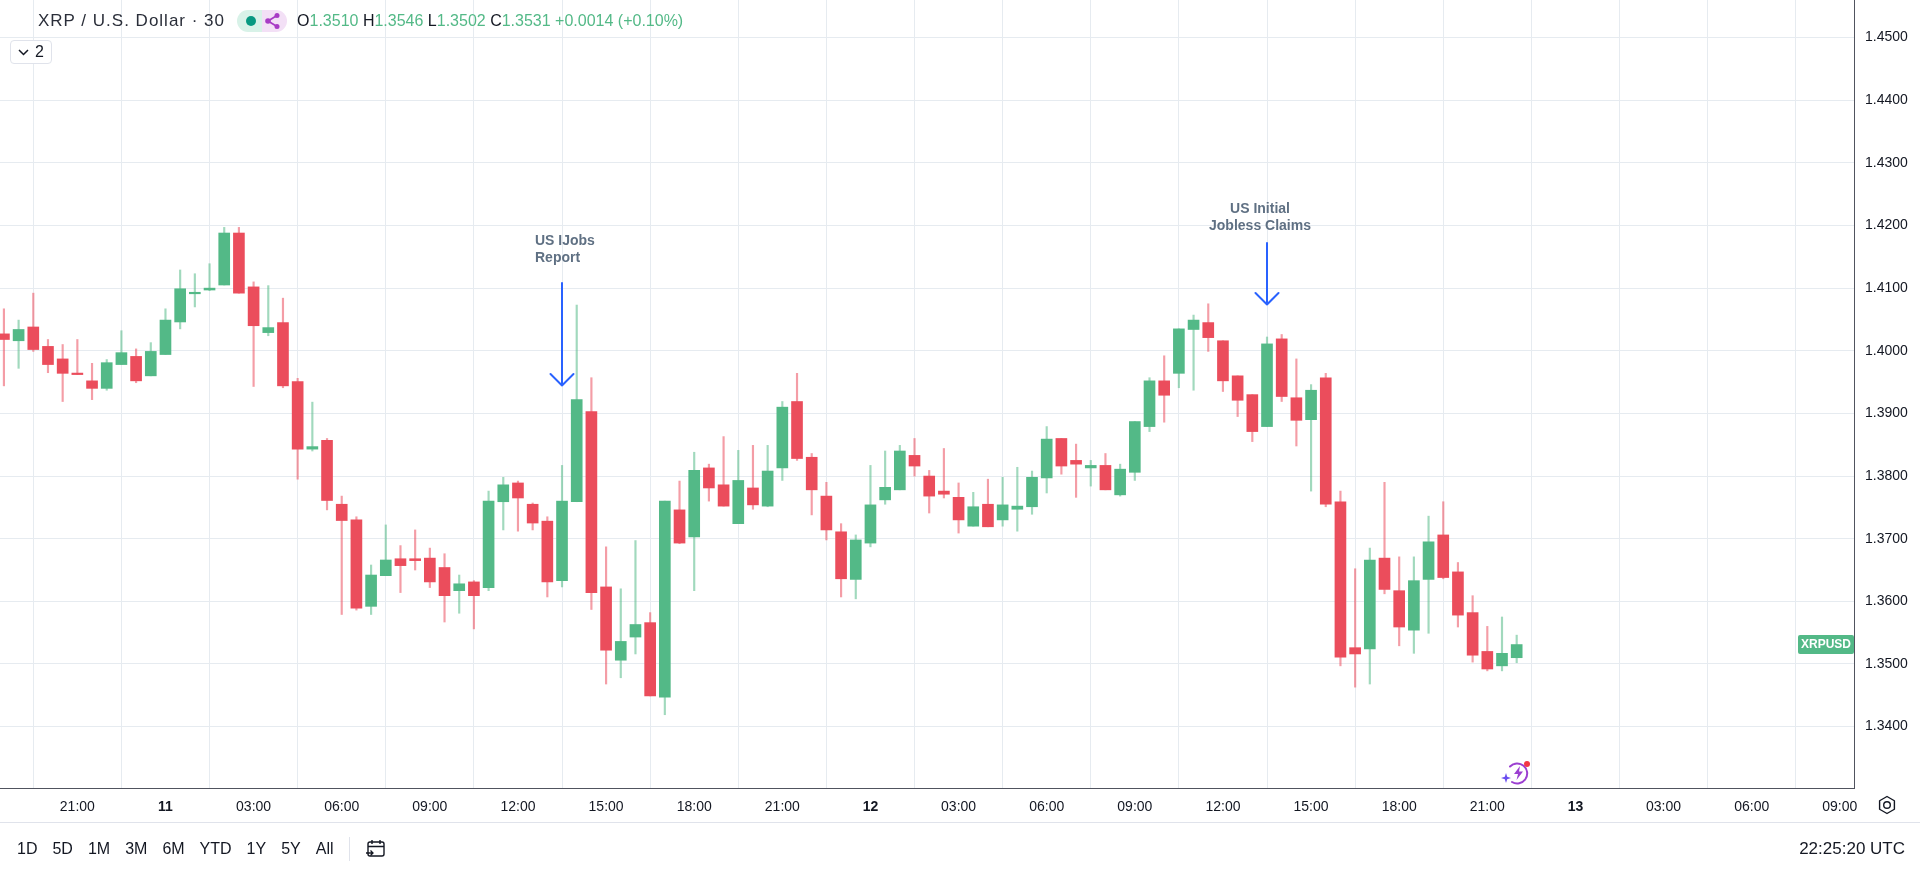 This screenshot has height=874, width=1920. I want to click on text: YTD, so click(215, 848).